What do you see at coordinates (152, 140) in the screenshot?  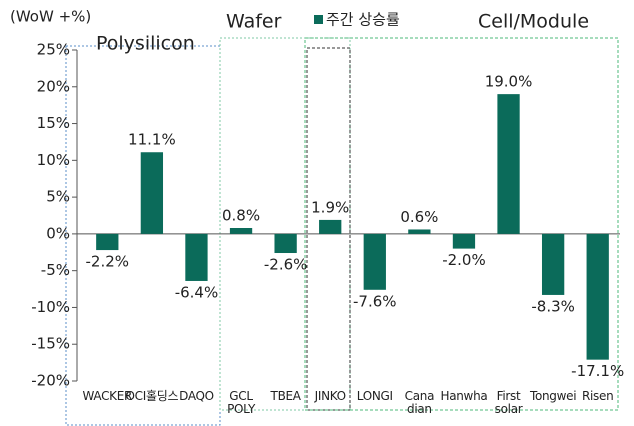 I see `value-label: 11.1%` at bounding box center [152, 140].